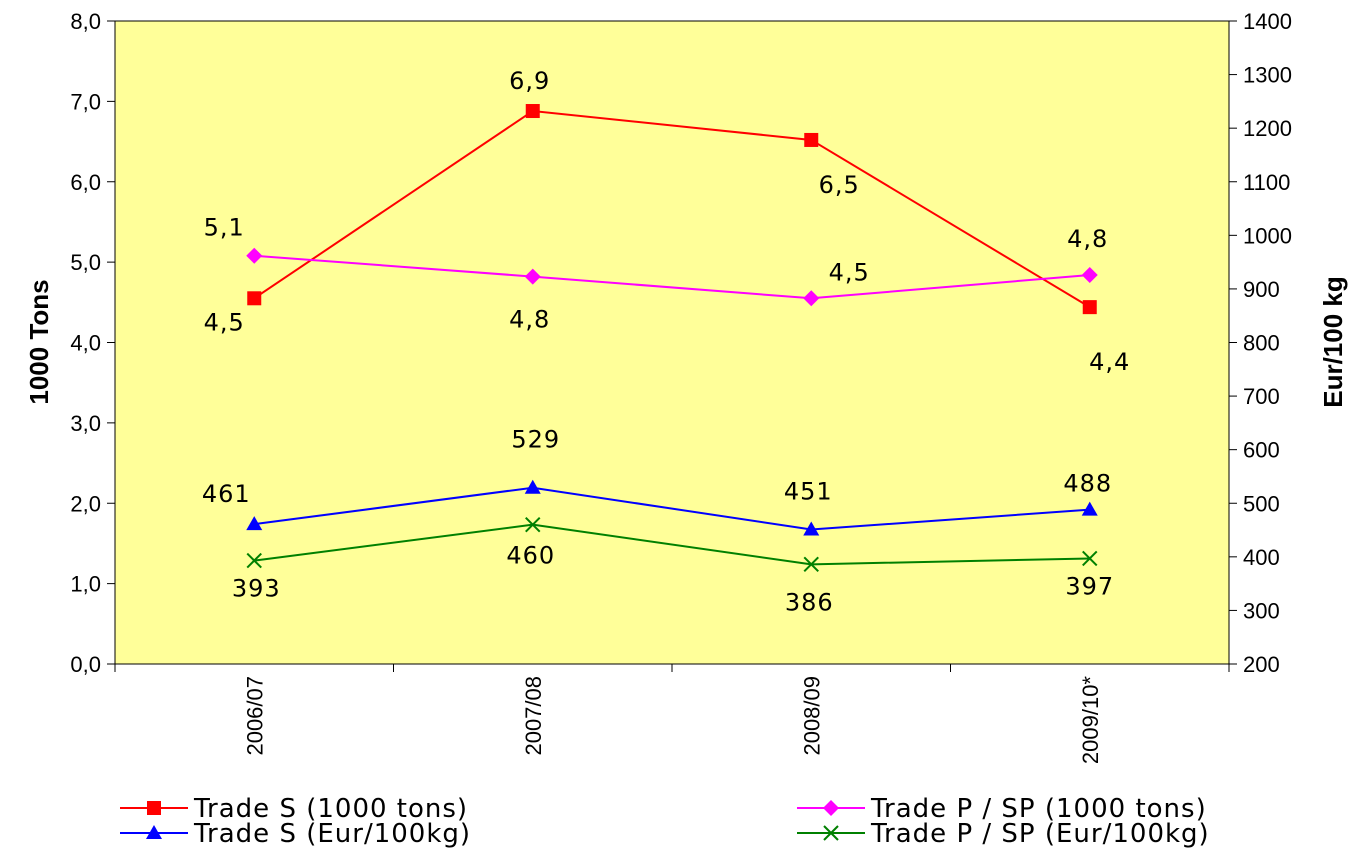  I want to click on data-label: 393, so click(256, 589).